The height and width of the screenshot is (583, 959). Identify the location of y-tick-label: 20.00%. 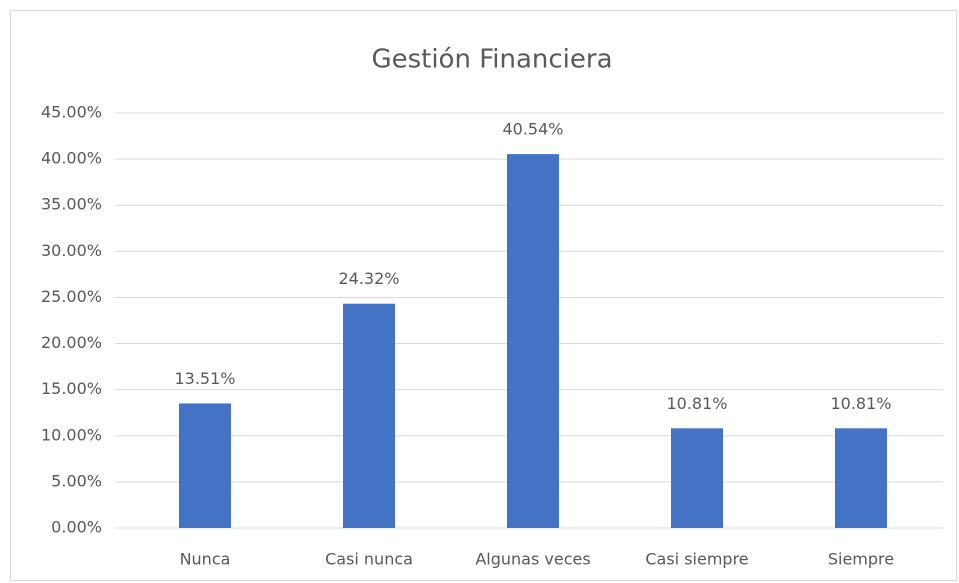
(71, 342).